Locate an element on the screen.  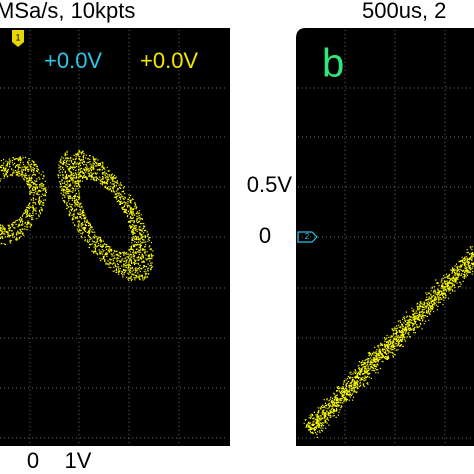
right-header: 500us, 2 is located at coordinates (404, 11).